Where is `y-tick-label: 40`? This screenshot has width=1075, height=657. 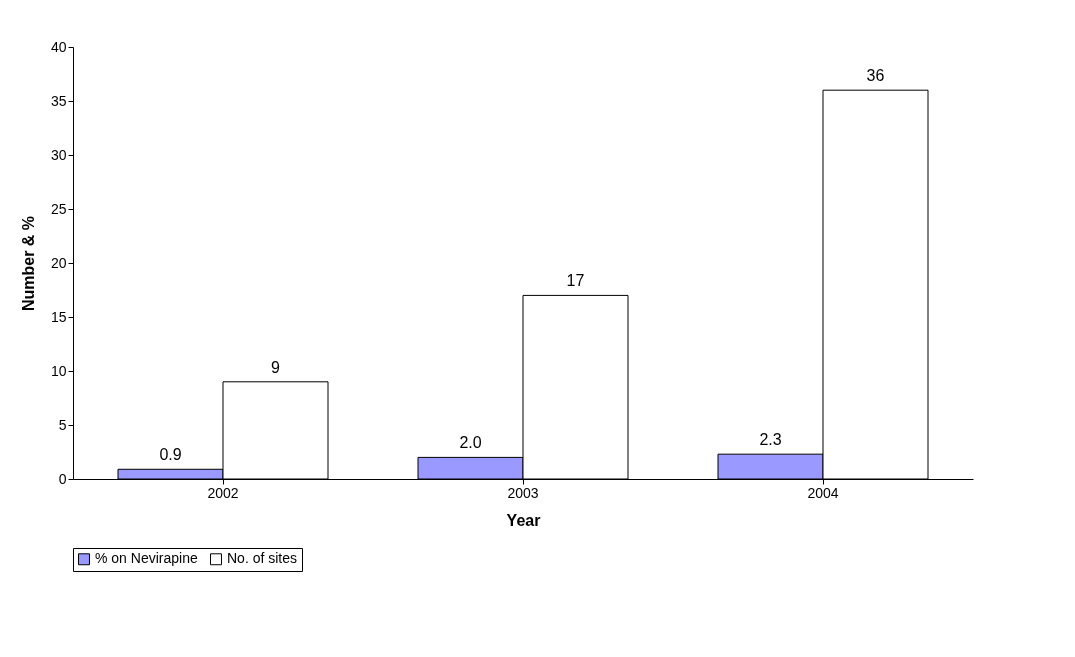
y-tick-label: 40 is located at coordinates (58, 46).